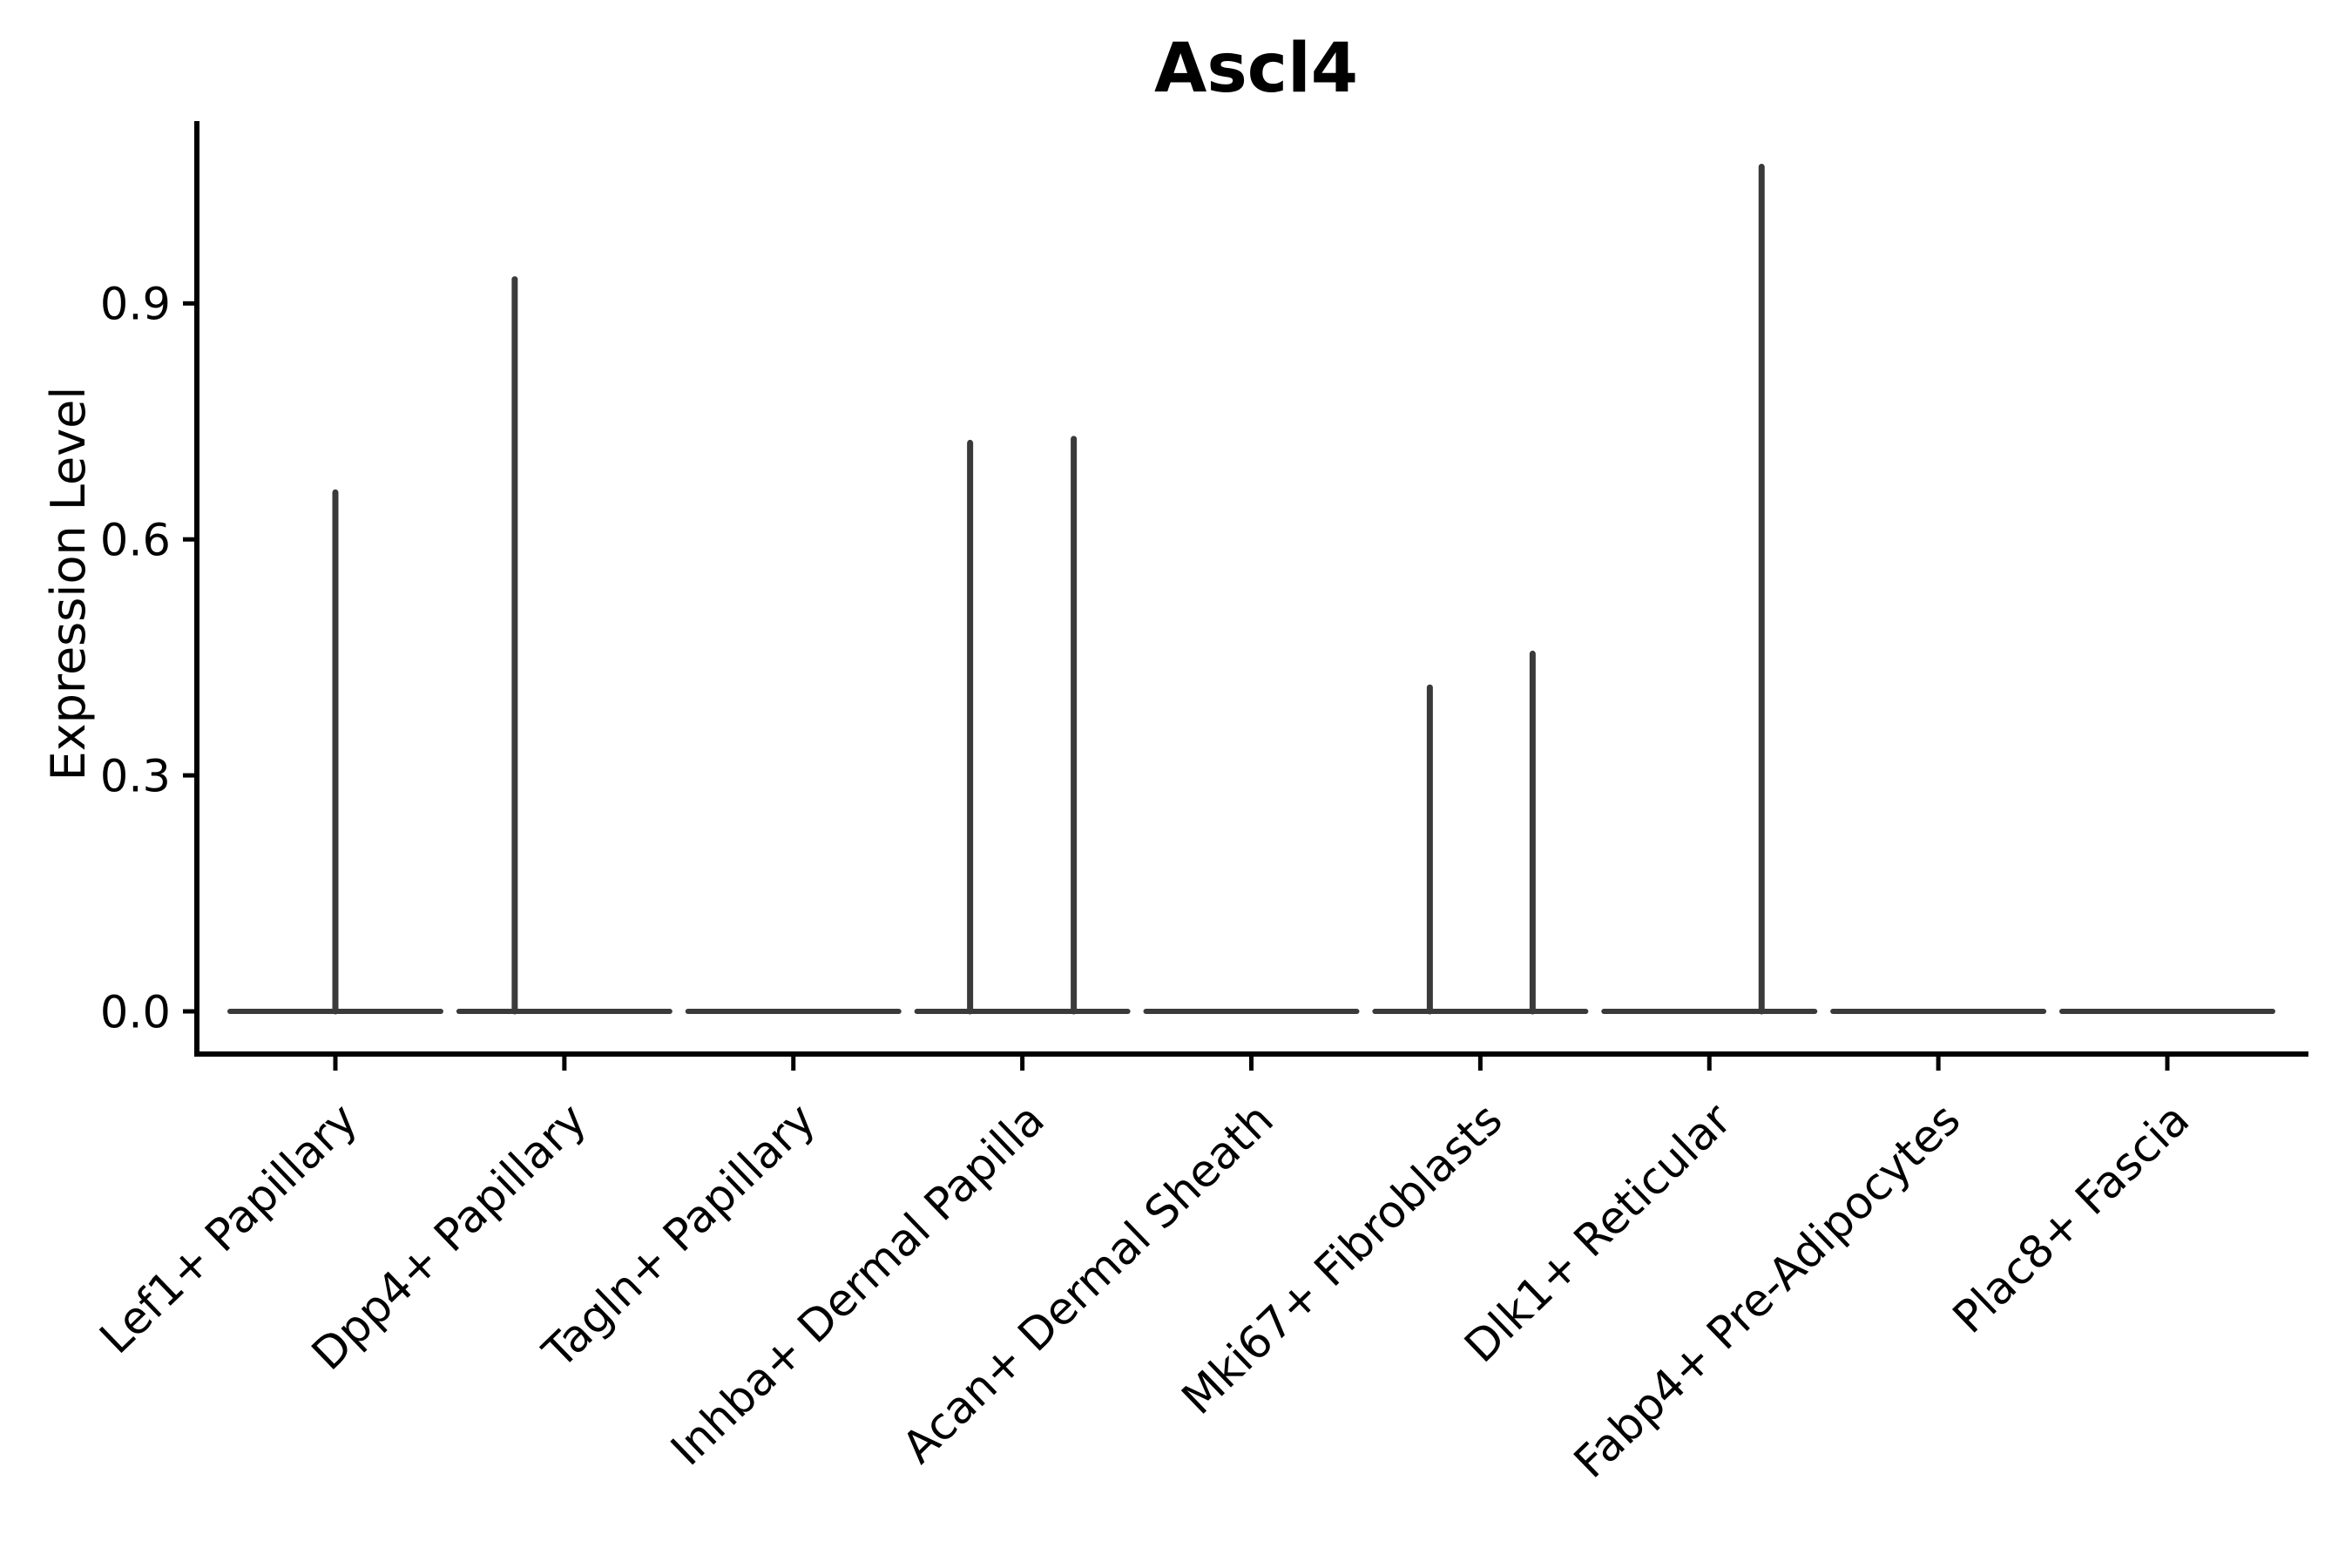 The height and width of the screenshot is (1568, 2352). I want to click on x-tick-label: Acan+ Dermal Sheath, so click(1088, 1284).